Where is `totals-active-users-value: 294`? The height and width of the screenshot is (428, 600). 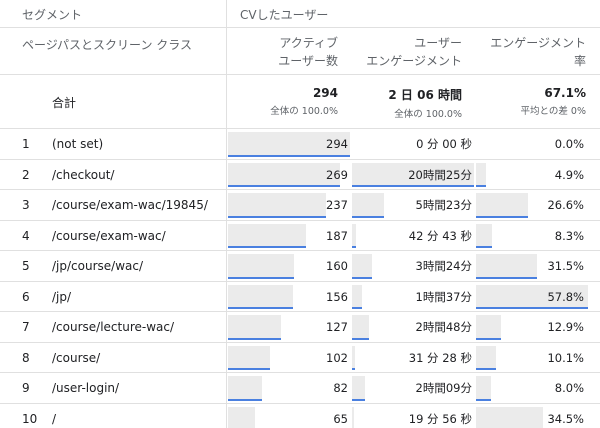
totals-active-users-value: 294 is located at coordinates (325, 93).